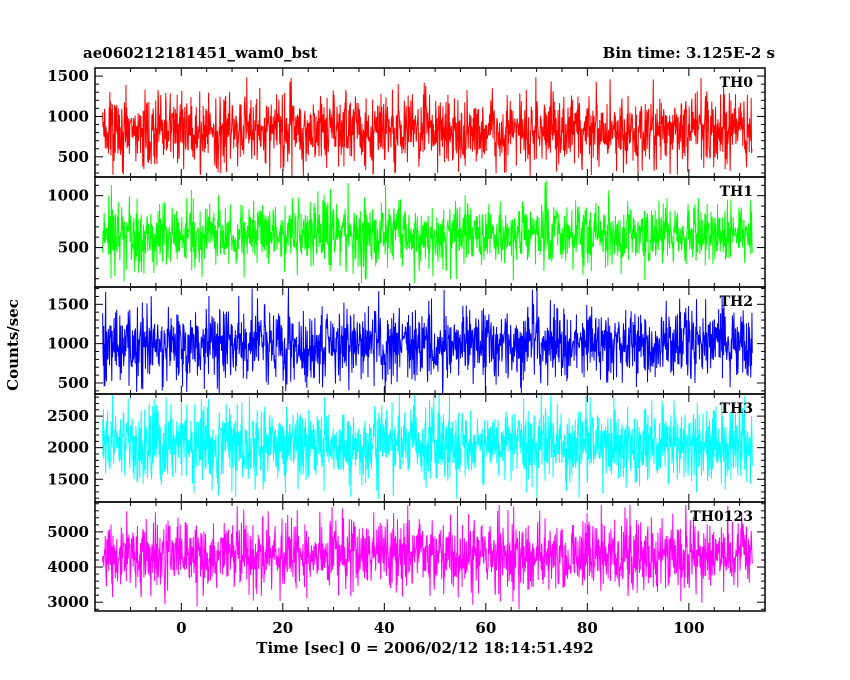 The image size is (850, 680). I want to click on panel-th2, so click(427, 340).